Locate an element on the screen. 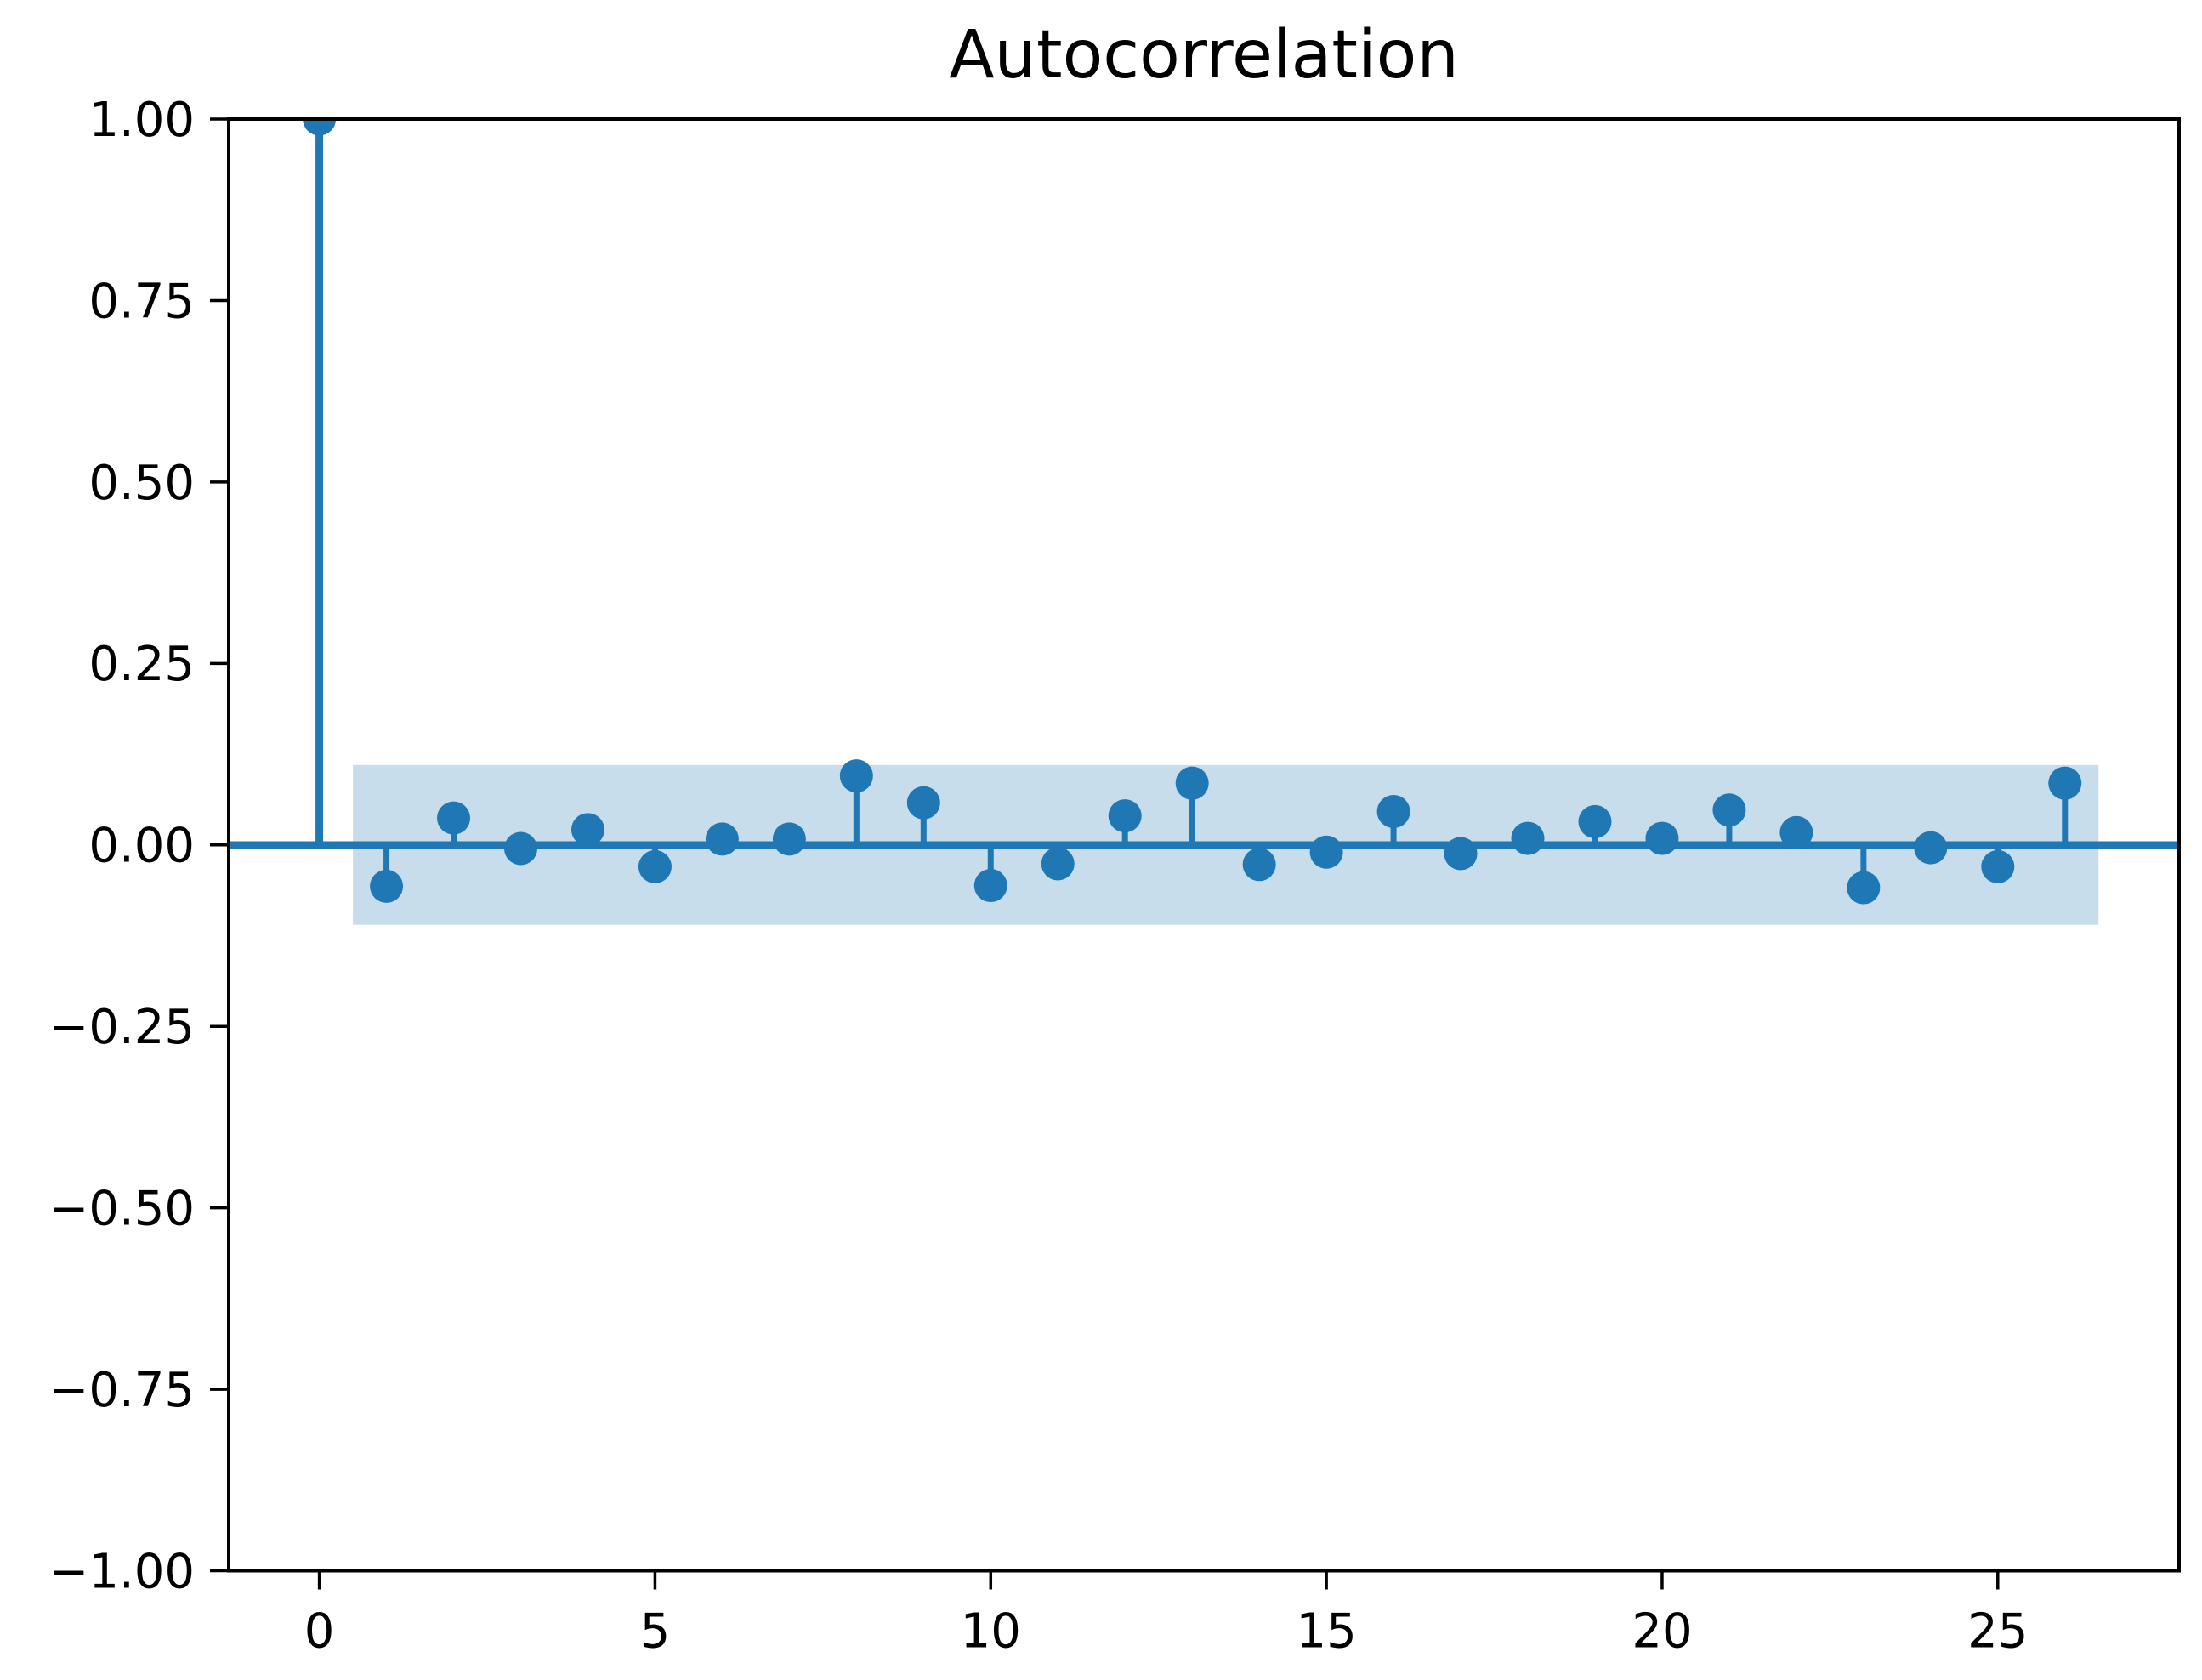 The height and width of the screenshot is (1680, 2202). y-tick-label: −0.75 is located at coordinates (121, 1391).